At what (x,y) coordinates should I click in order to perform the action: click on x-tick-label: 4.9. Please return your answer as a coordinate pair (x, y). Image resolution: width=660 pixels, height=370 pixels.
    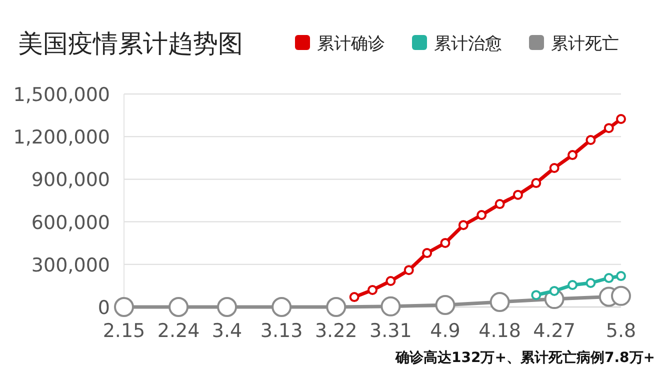
    Looking at the image, I should click on (445, 331).